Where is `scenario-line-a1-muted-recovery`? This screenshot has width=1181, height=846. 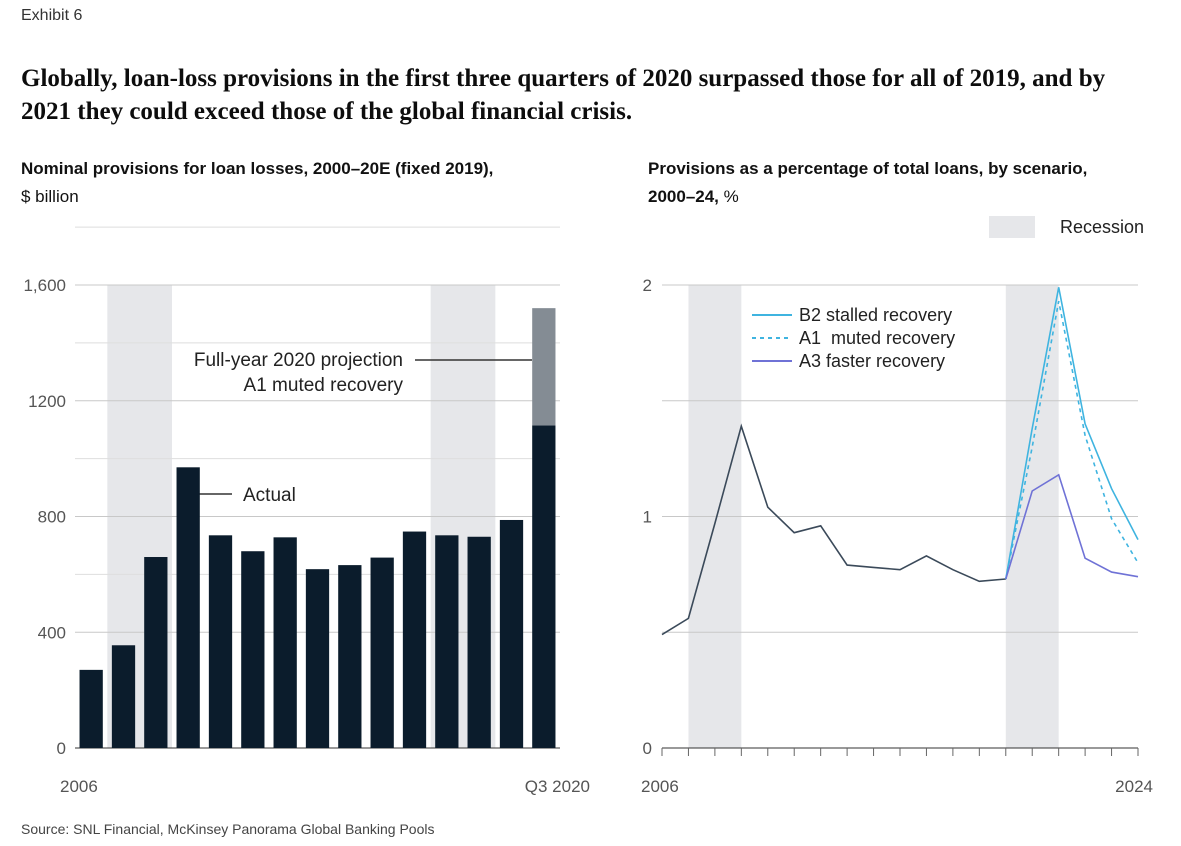
scenario-line-a1-muted-recovery is located at coordinates (1072, 440).